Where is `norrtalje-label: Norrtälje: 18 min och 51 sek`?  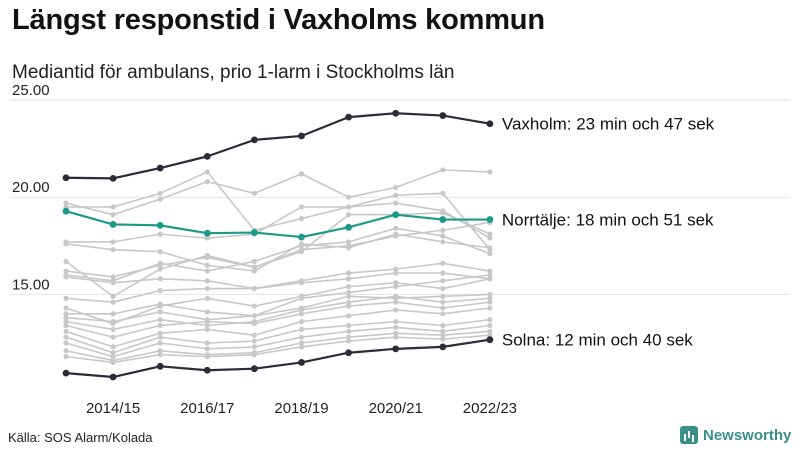
norrtalje-label: Norrtälje: 18 min och 51 sek is located at coordinates (608, 220).